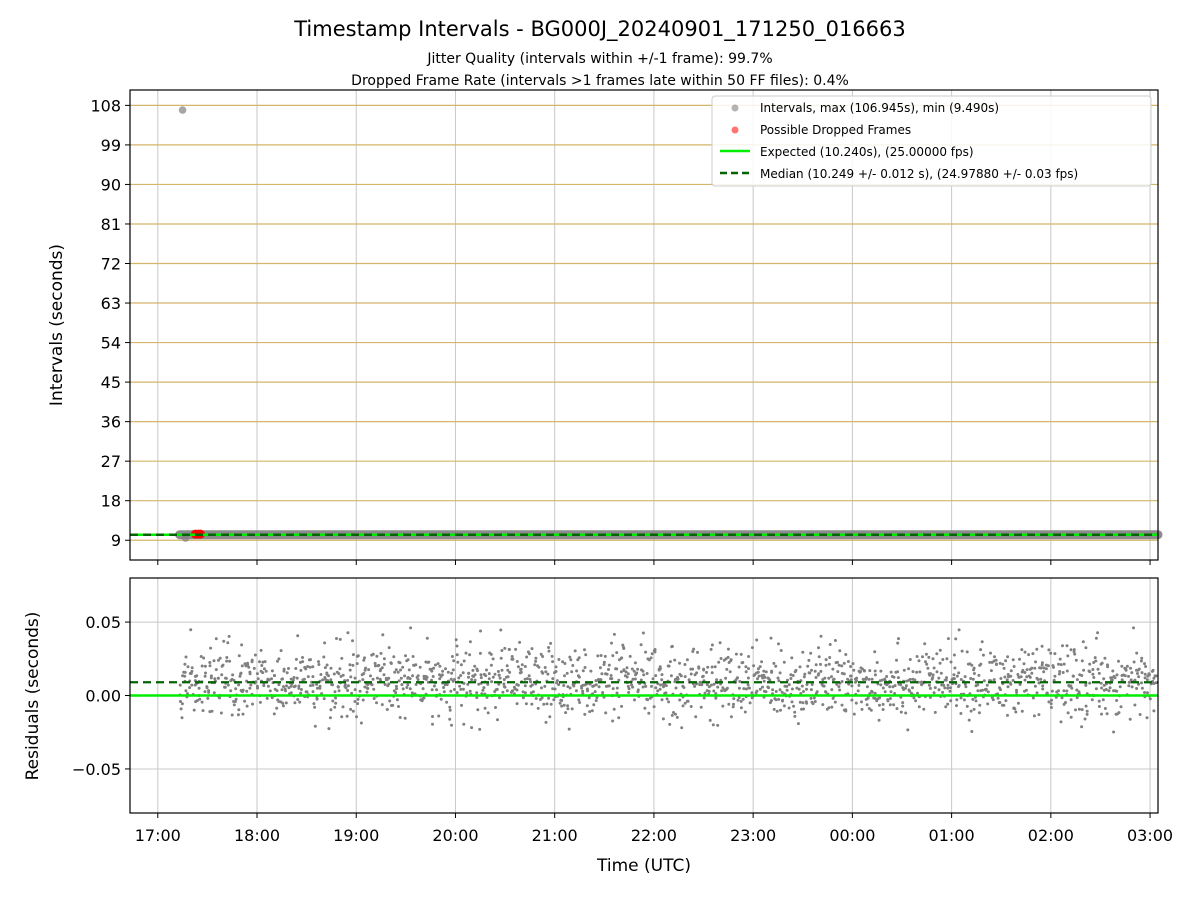  What do you see at coordinates (835, 130) in the screenshot?
I see `legend-label-dropped: Possible Dropped Frames` at bounding box center [835, 130].